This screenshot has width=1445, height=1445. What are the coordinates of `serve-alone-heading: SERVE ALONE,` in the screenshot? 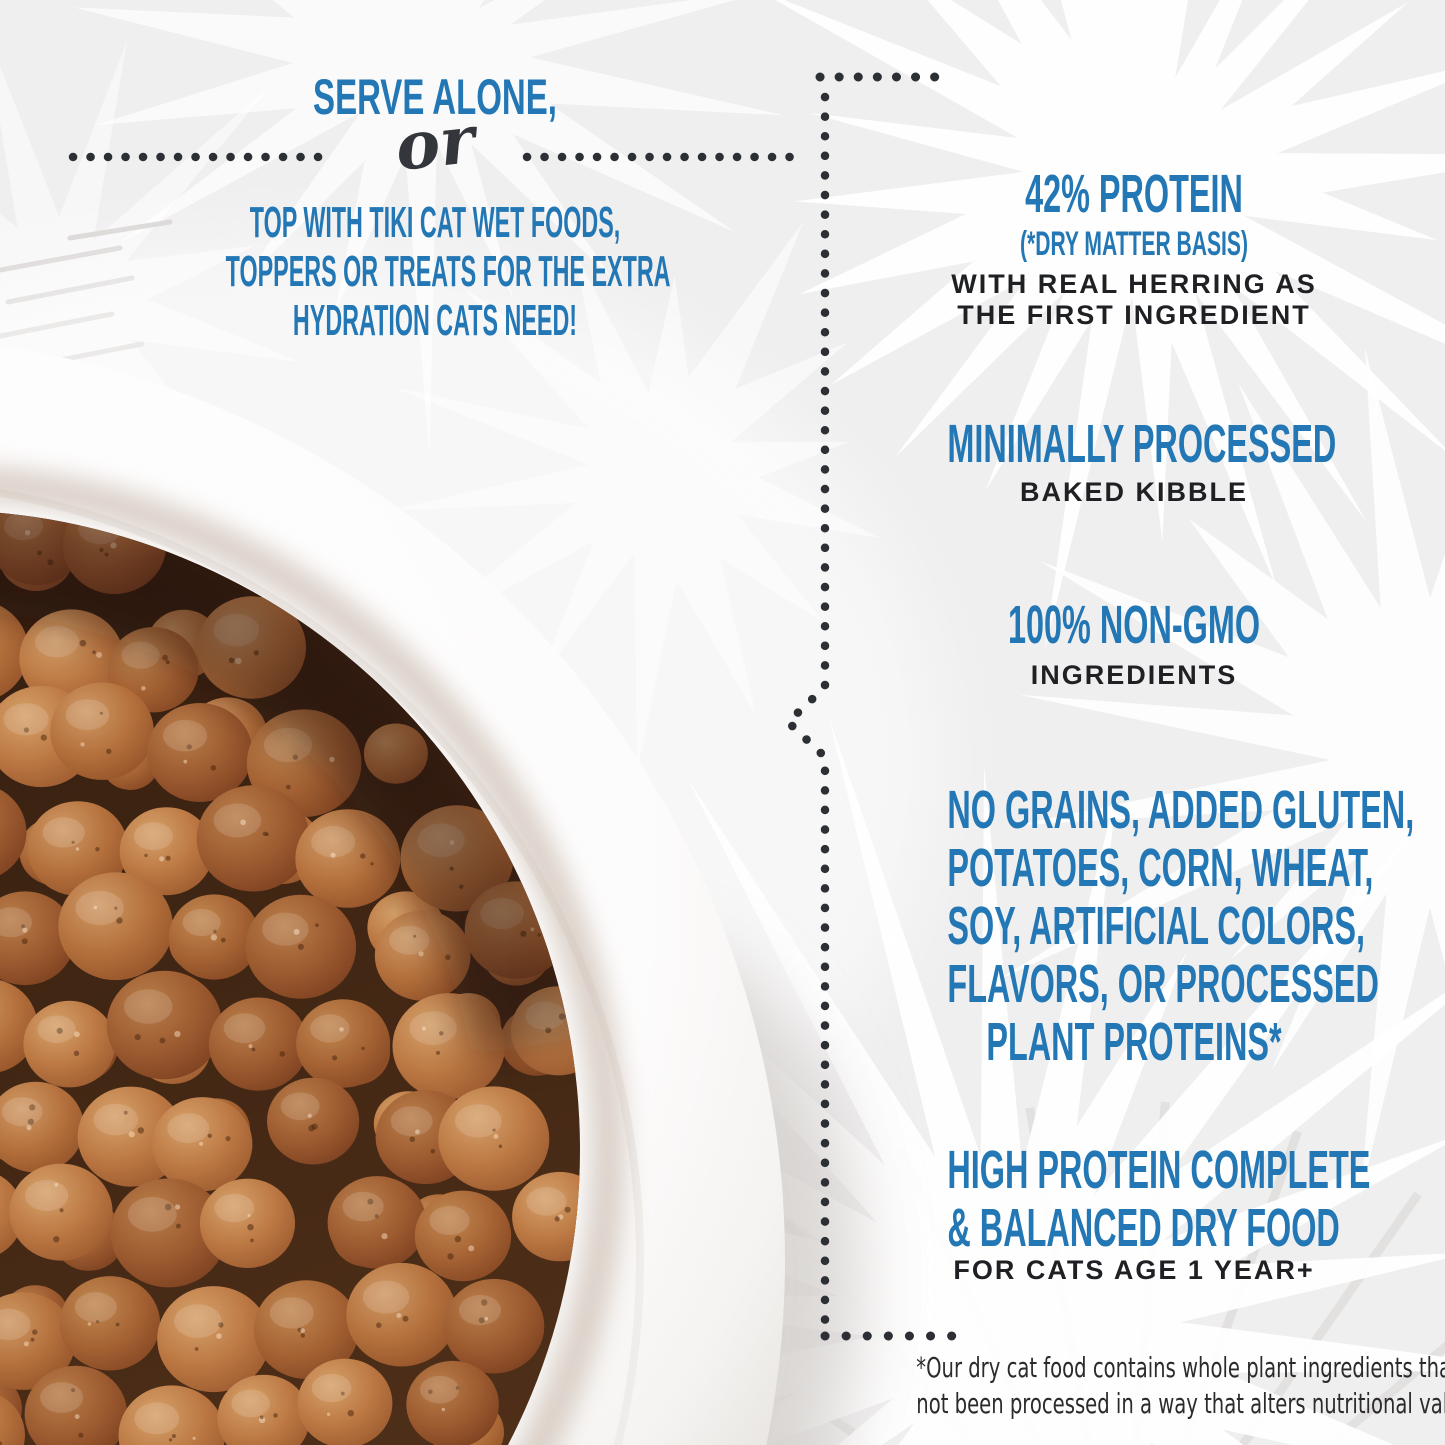 It's located at (435, 97).